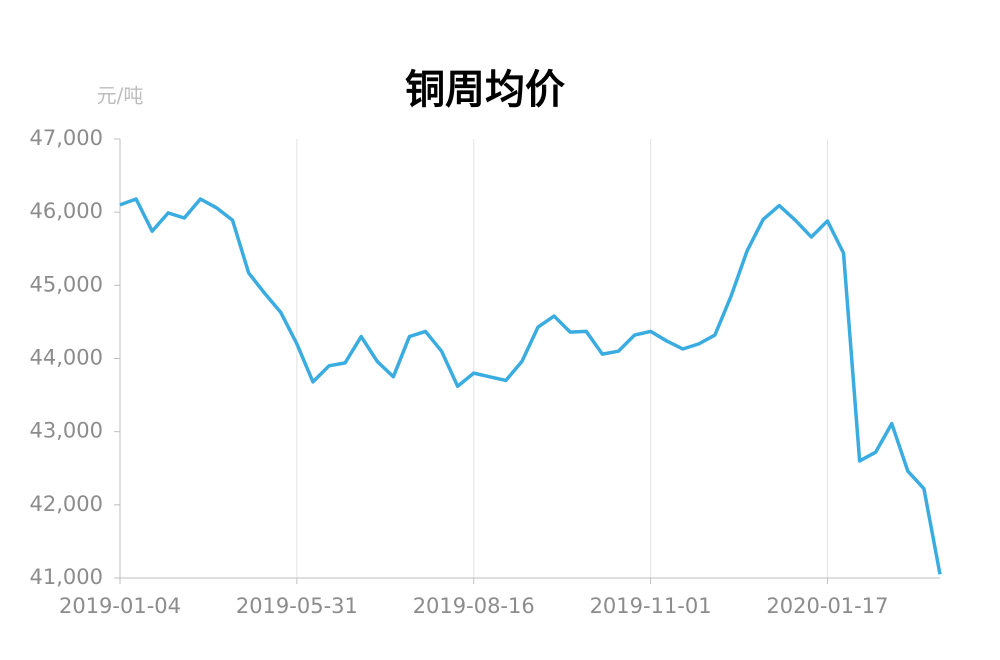 The image size is (1000, 660). What do you see at coordinates (66, 211) in the screenshot?
I see `y-tick-label: 46,000` at bounding box center [66, 211].